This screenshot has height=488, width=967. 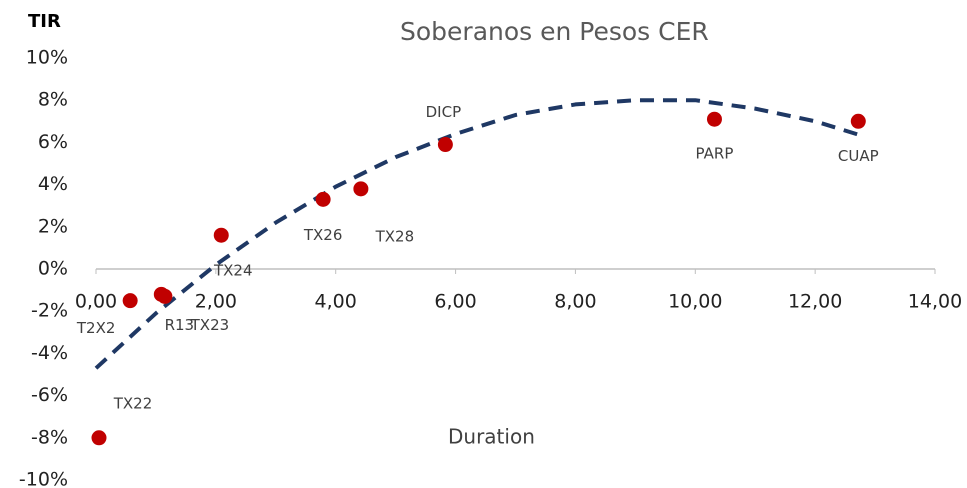 I want to click on y-tick-label: -2%, so click(x=49, y=311).